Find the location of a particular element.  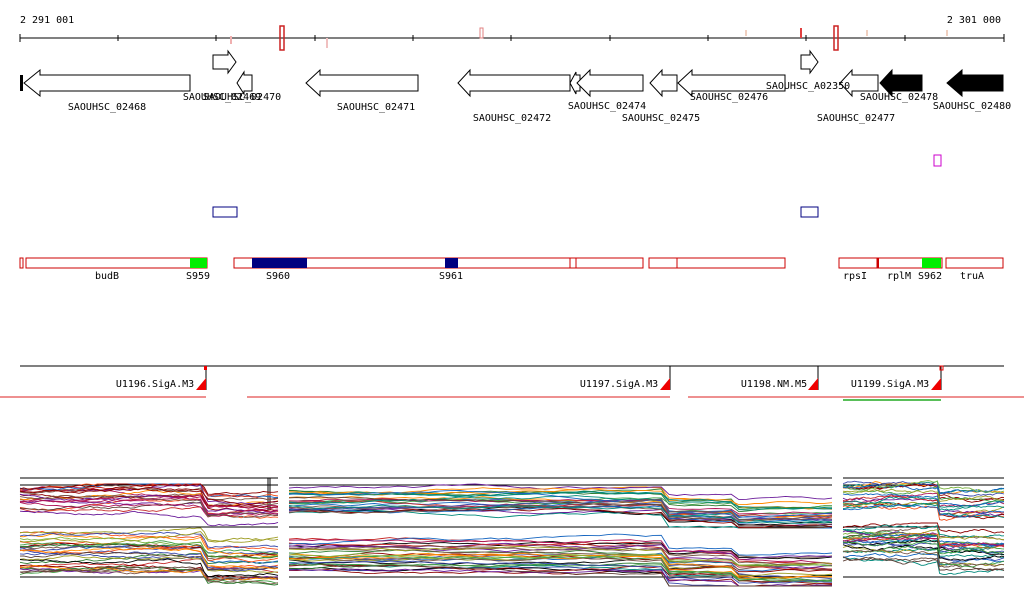

tu-label: U1196.SigA.M3 is located at coordinates (155, 384).